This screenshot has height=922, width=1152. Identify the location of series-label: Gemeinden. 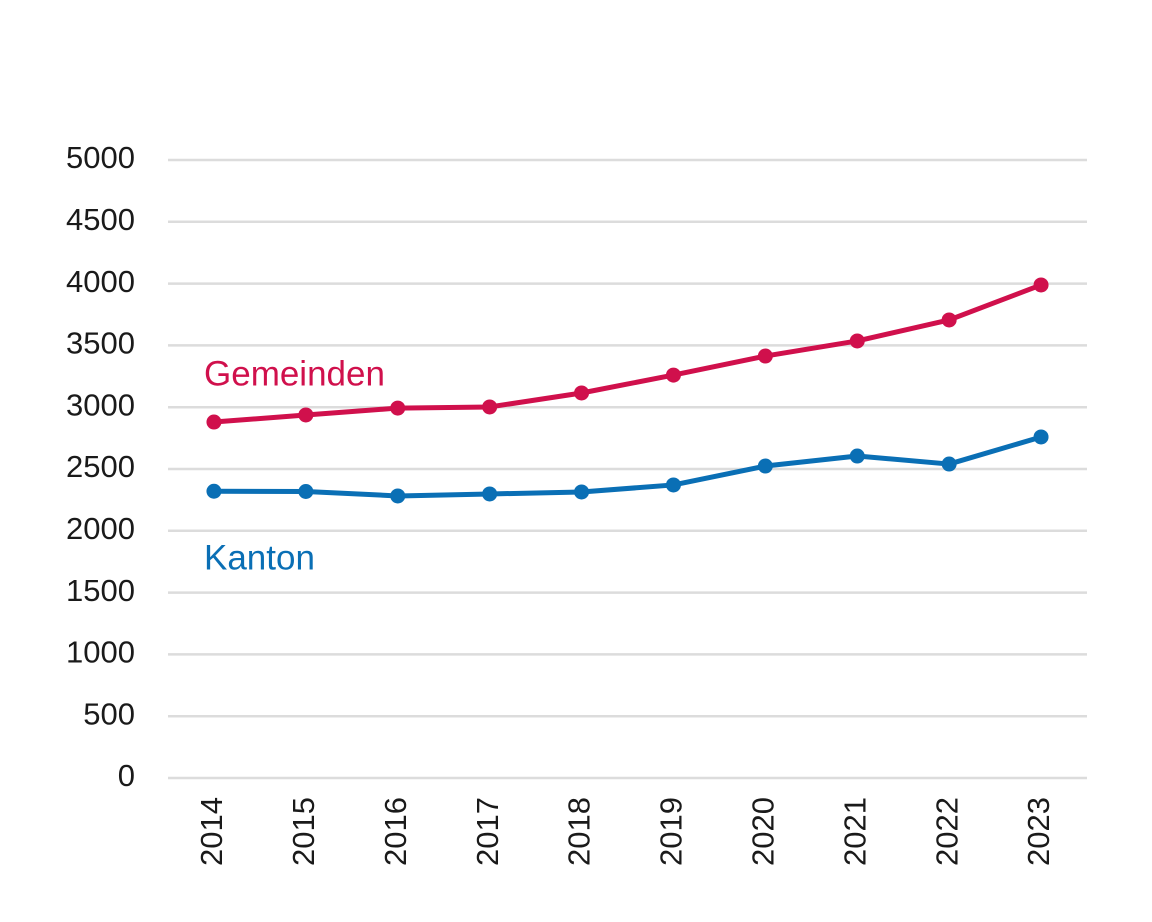
(294, 373).